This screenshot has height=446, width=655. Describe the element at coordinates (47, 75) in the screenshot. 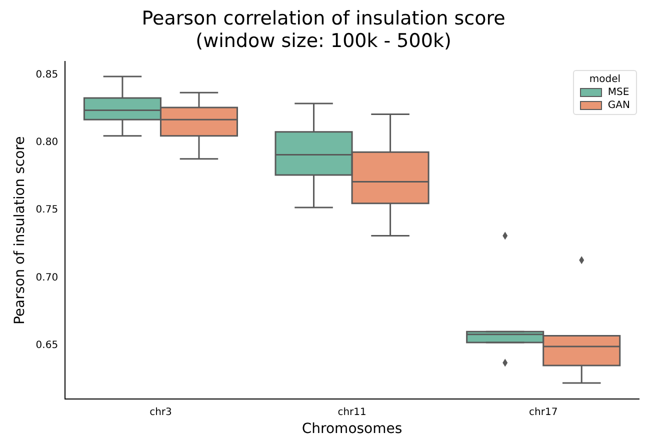

I see `y-tick-label: 0.85` at that location.